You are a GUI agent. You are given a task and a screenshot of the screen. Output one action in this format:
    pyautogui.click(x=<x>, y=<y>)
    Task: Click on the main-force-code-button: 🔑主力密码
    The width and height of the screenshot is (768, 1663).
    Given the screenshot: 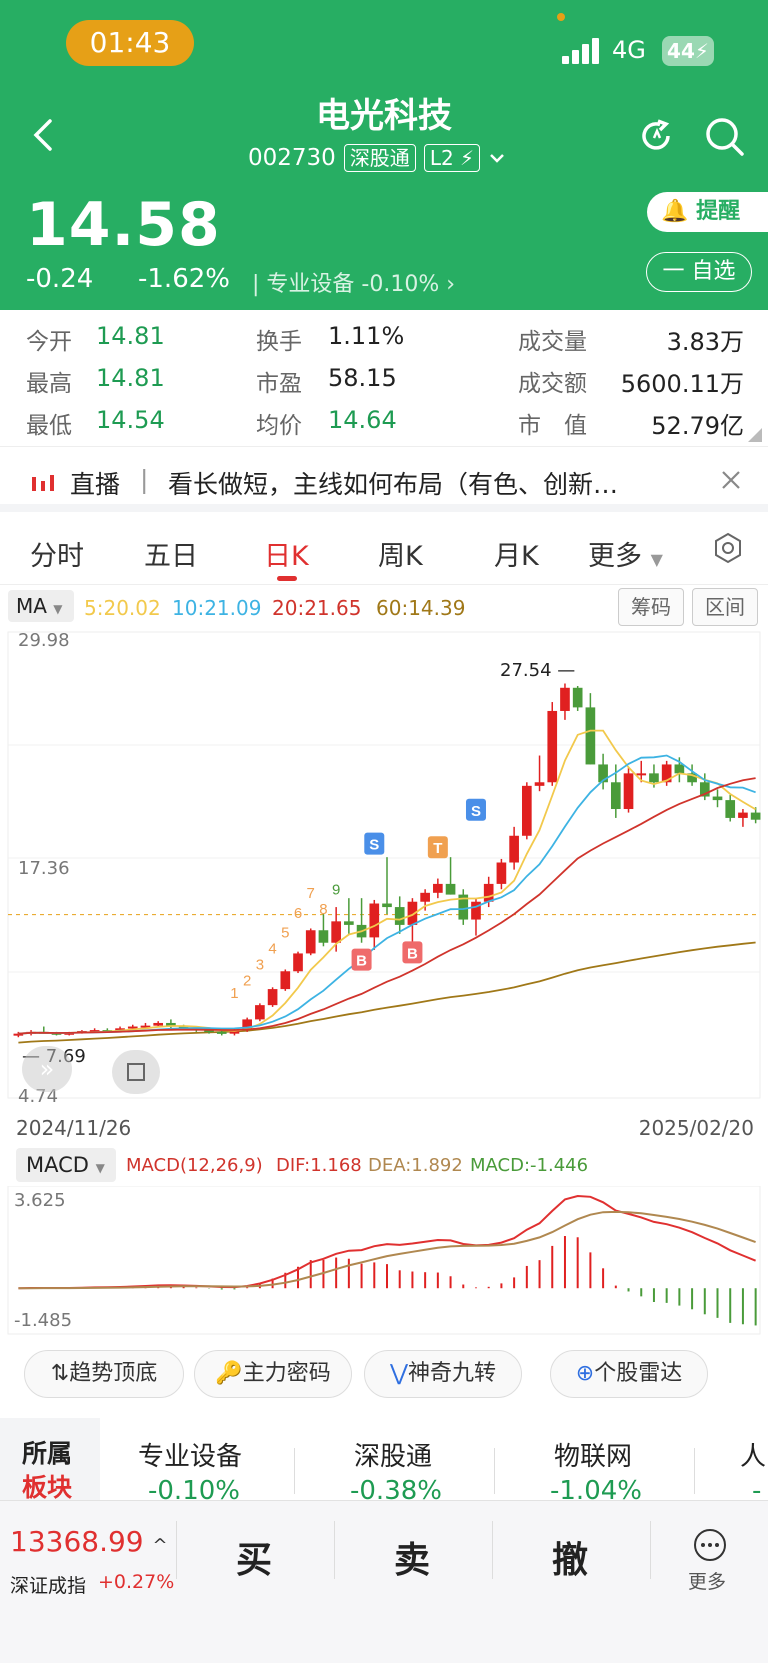 What is the action you would take?
    pyautogui.click(x=273, y=1374)
    